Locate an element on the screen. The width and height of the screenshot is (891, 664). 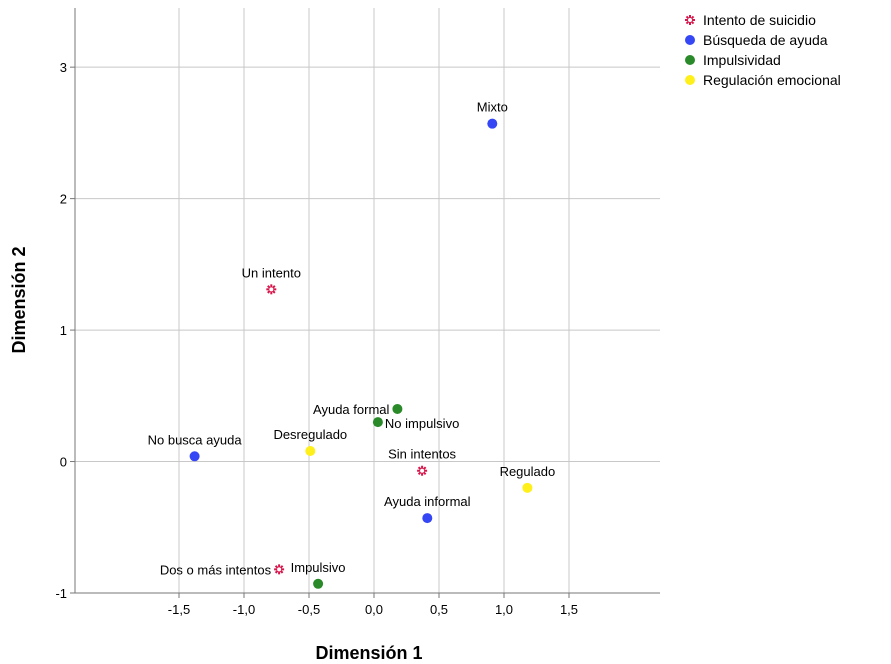
y-tick-label: 0 is located at coordinates (63, 462).